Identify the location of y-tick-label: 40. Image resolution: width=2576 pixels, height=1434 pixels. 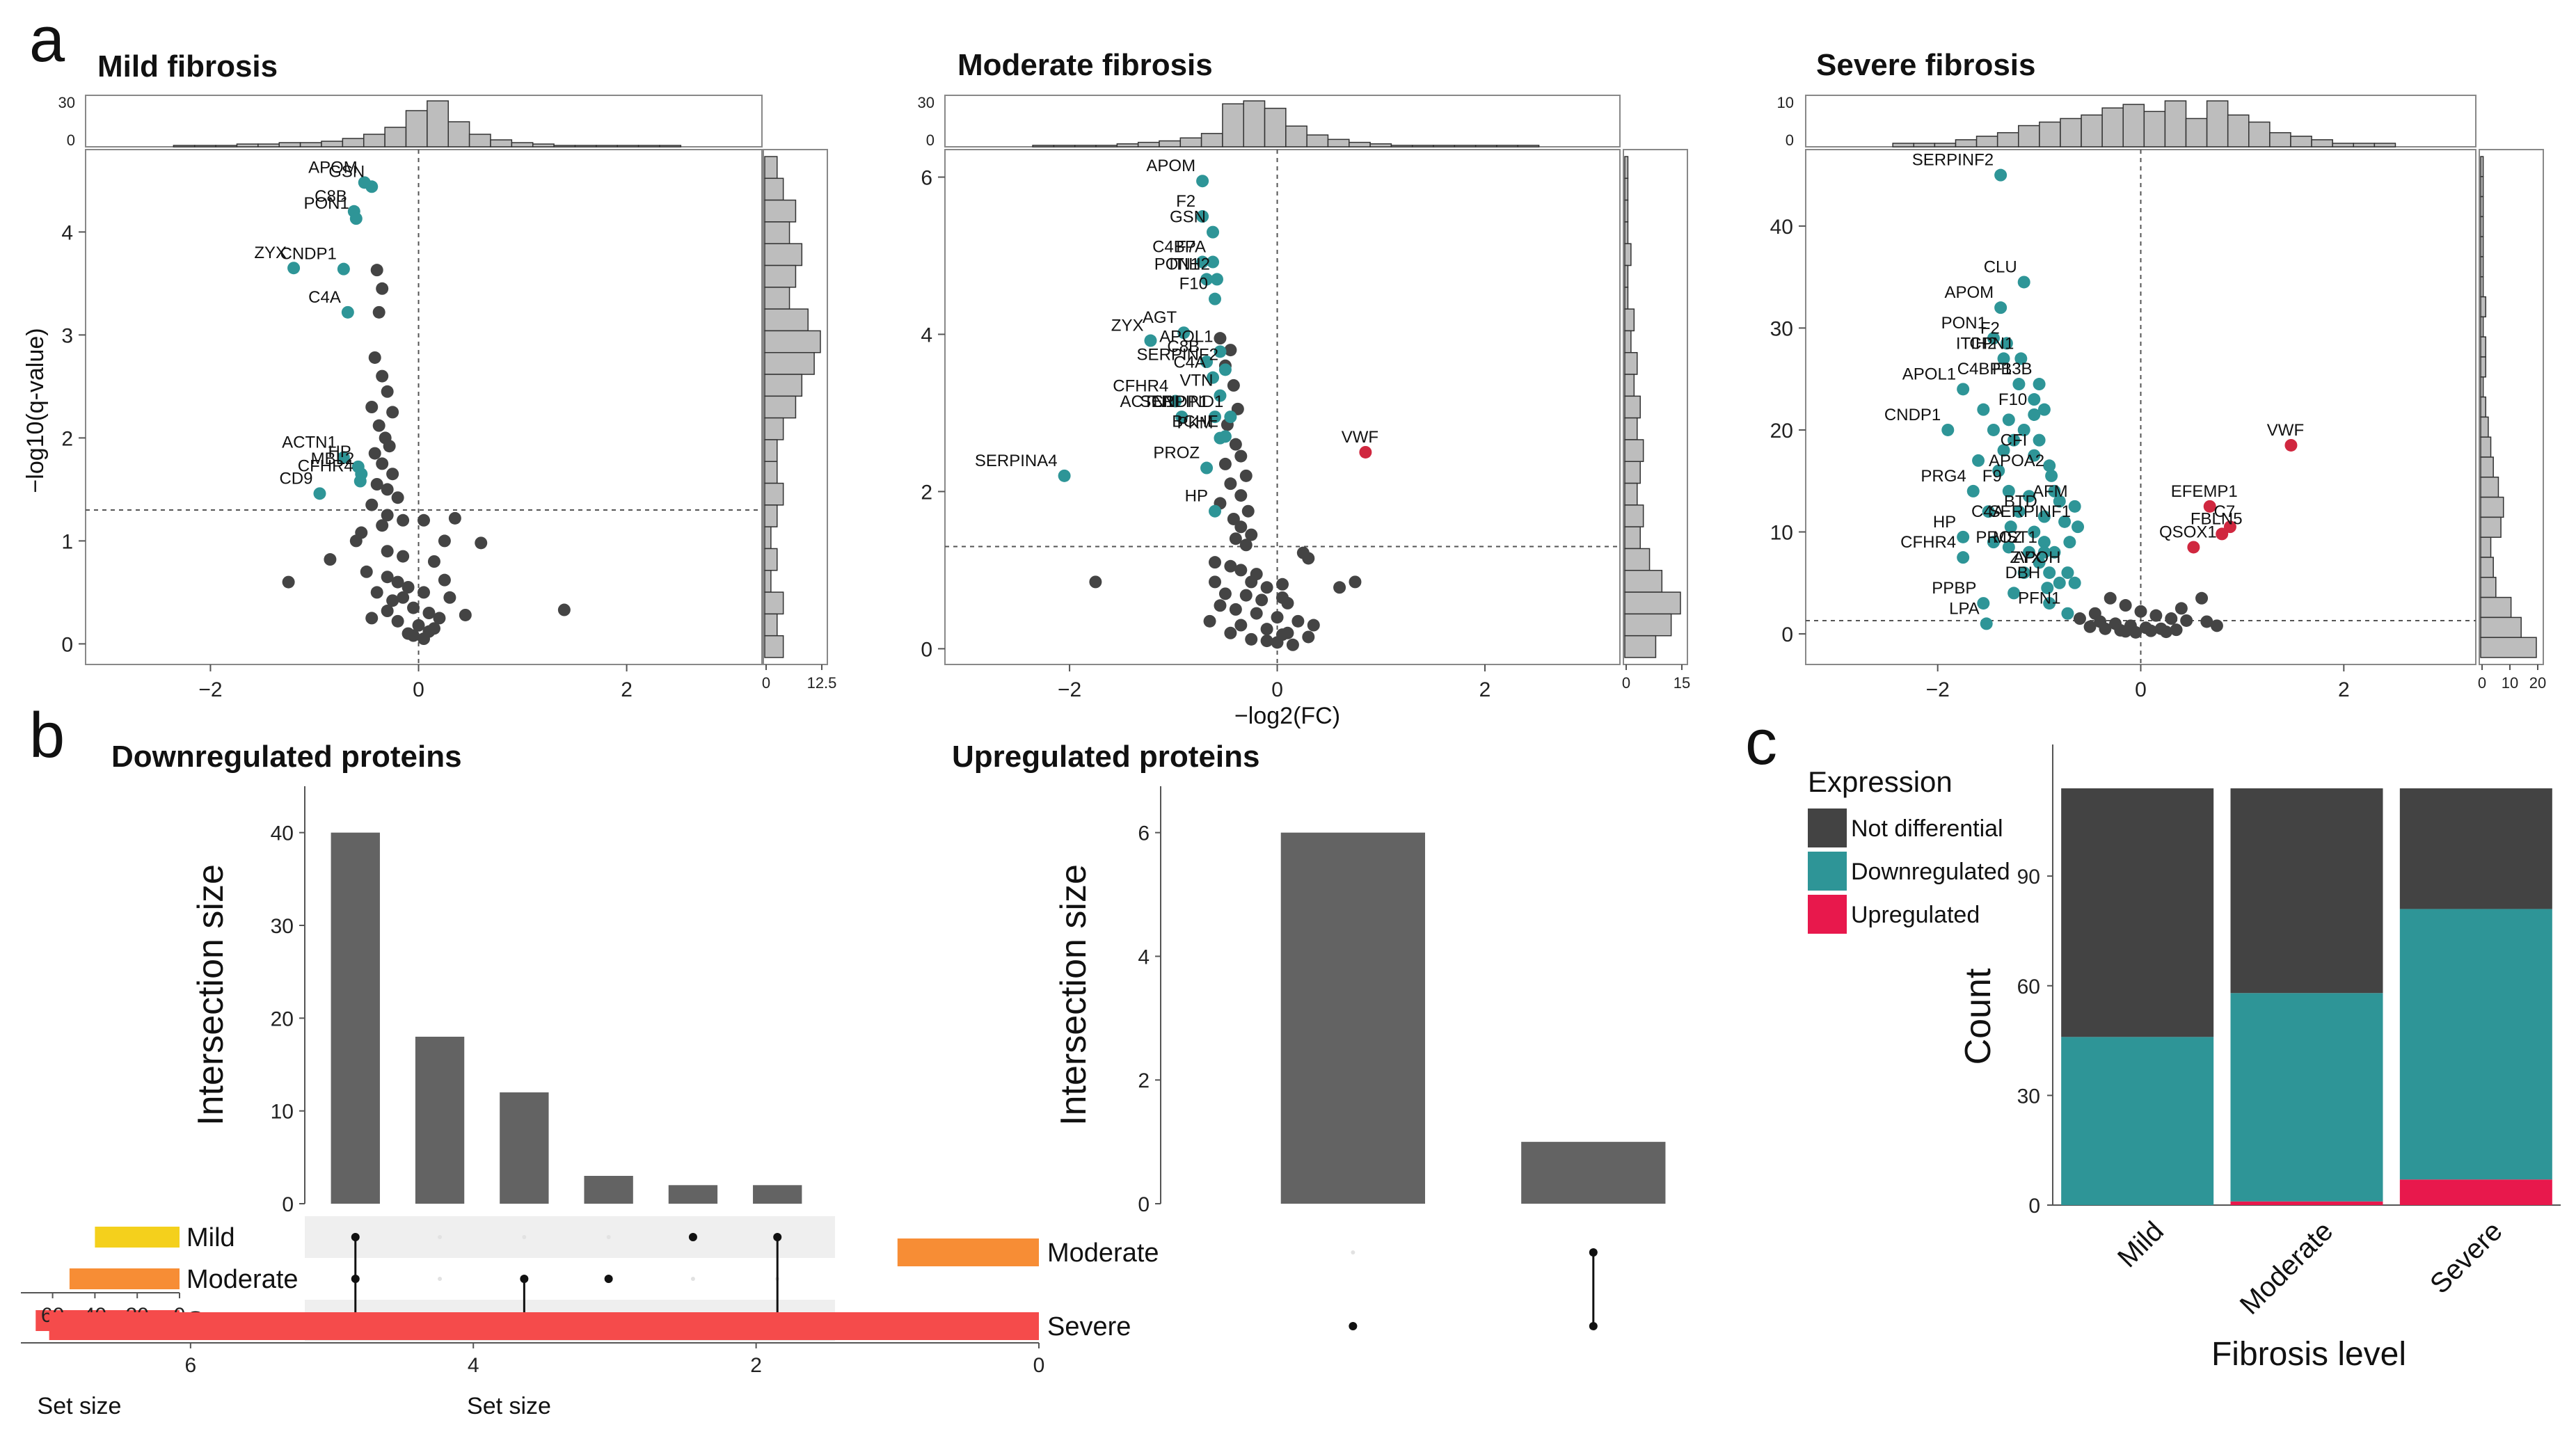
(1781, 227).